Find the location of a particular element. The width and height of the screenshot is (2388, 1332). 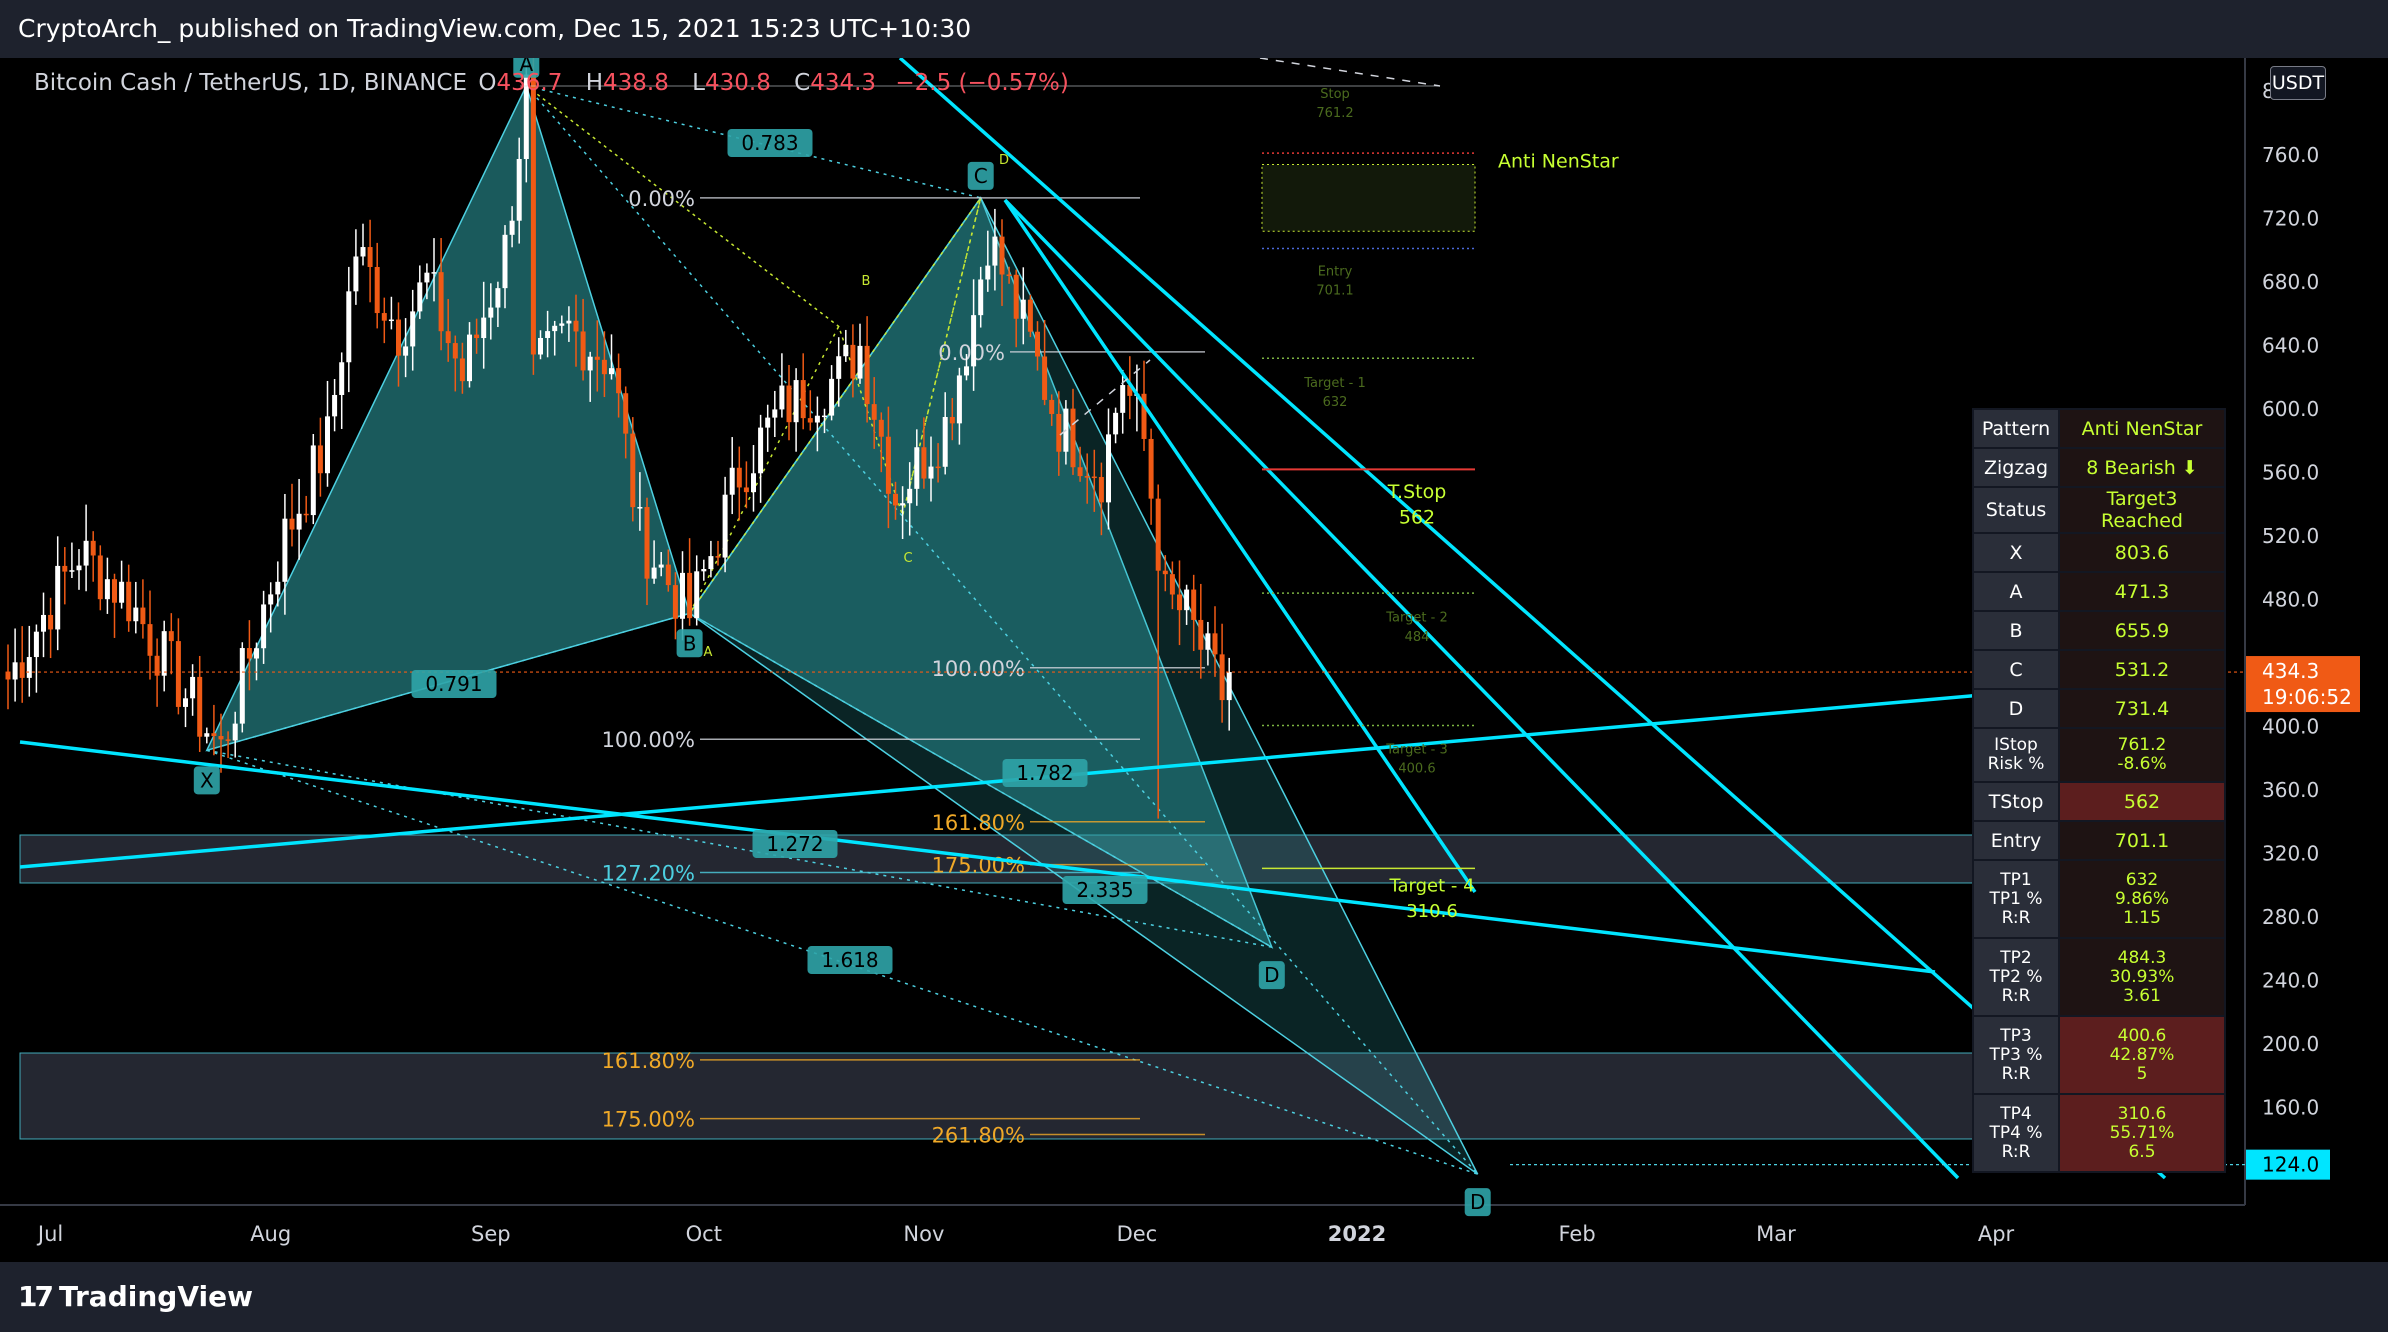

table-value: 632 9.86% 1.15 is located at coordinates (2142, 899).